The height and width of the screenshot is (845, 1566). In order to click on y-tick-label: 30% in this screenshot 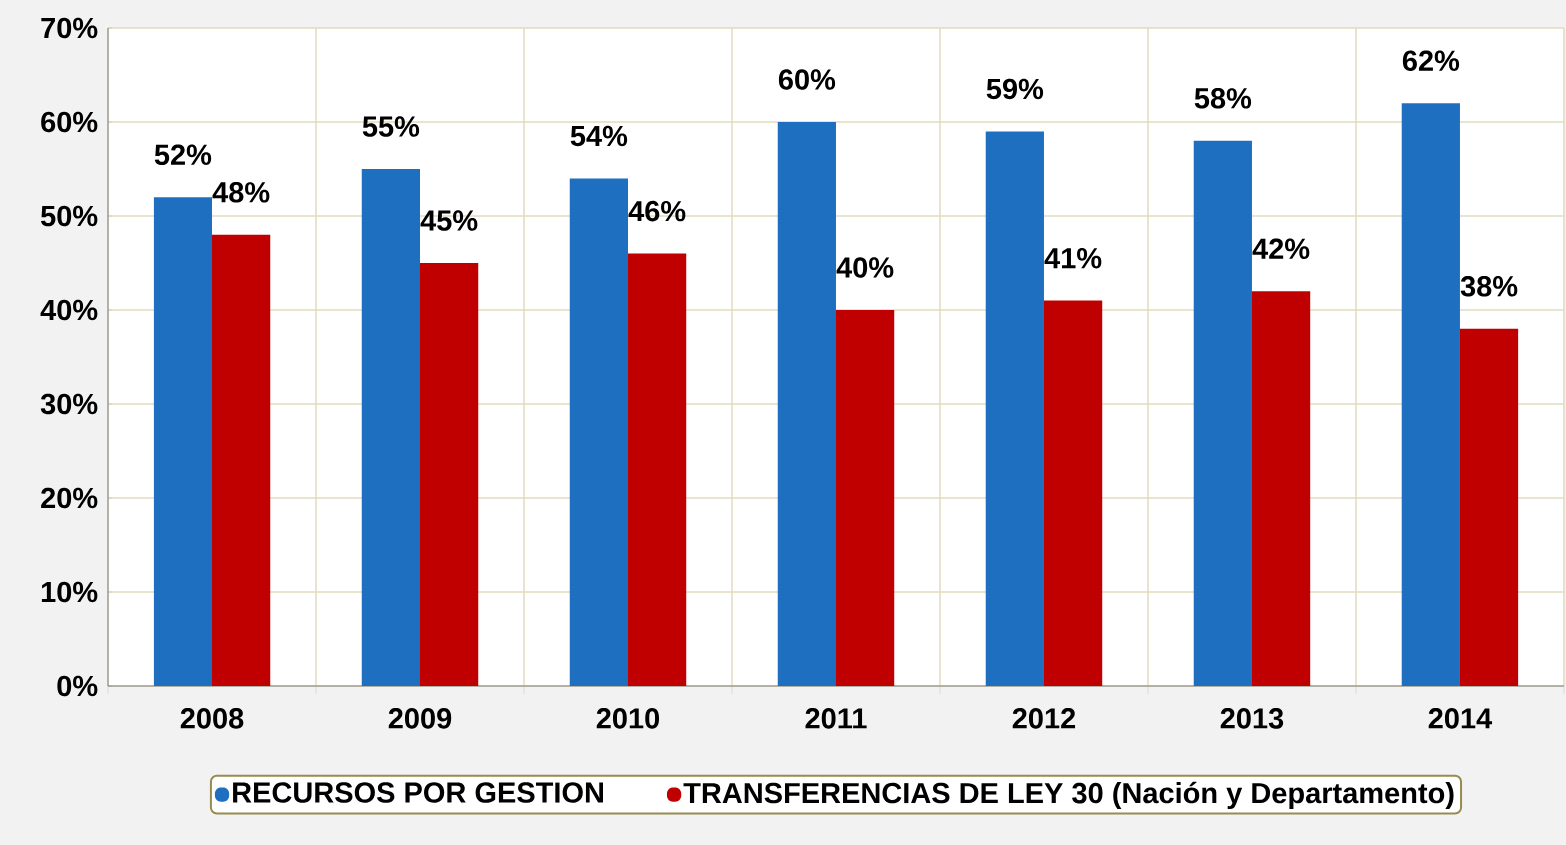, I will do `click(69, 404)`.